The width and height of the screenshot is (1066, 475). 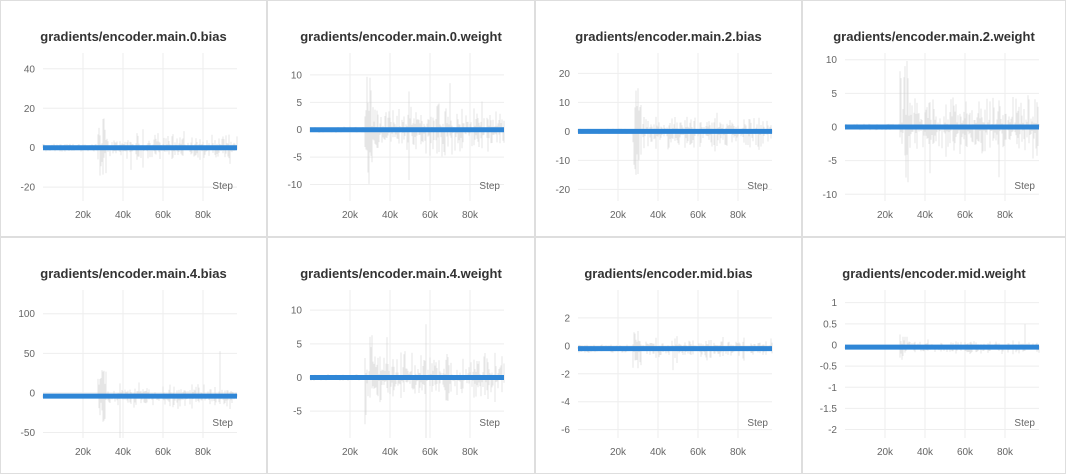 I want to click on y-tick-label: -6, so click(x=565, y=430).